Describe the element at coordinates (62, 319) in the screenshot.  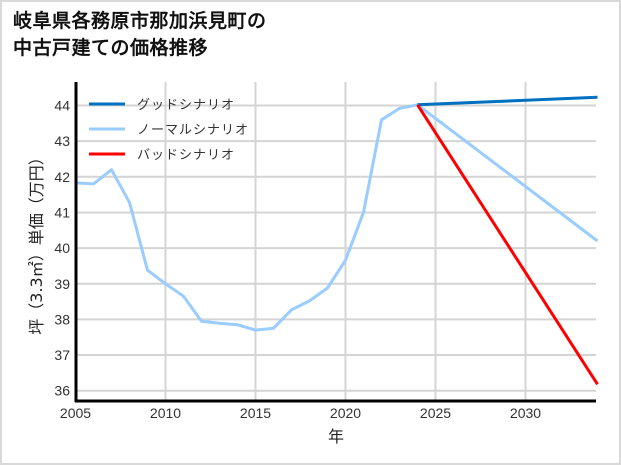
I see `y-tick-label: 38` at that location.